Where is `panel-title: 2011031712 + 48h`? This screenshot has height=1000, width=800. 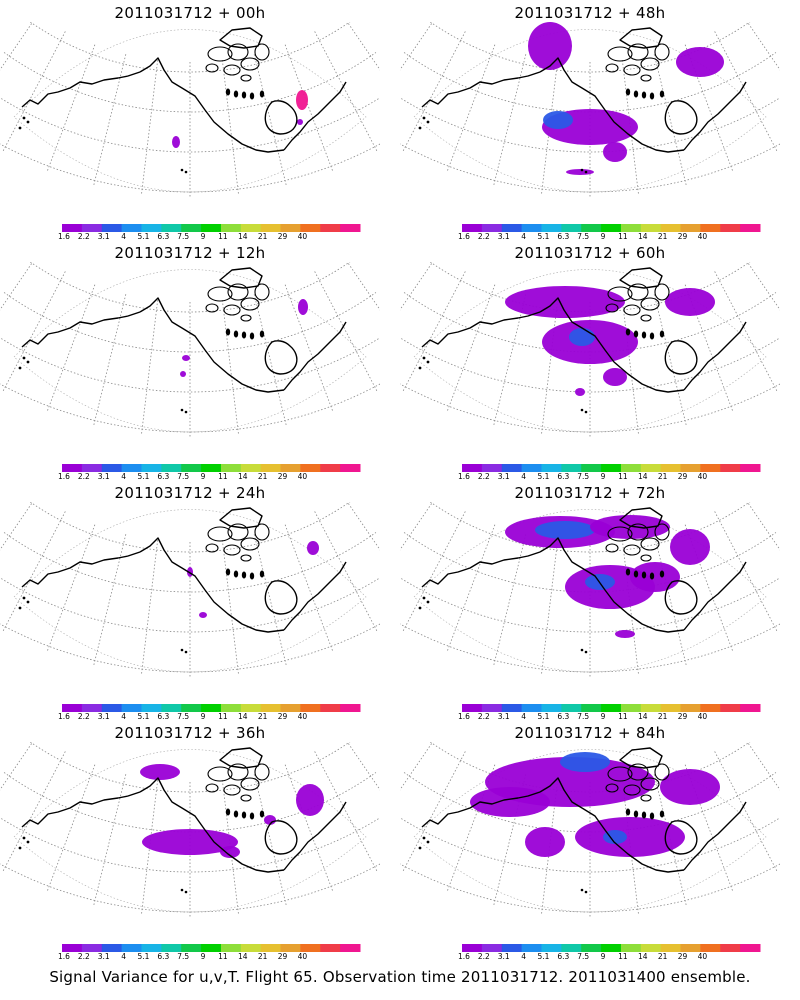
panel-title: 2011031712 + 48h is located at coordinates (590, 13).